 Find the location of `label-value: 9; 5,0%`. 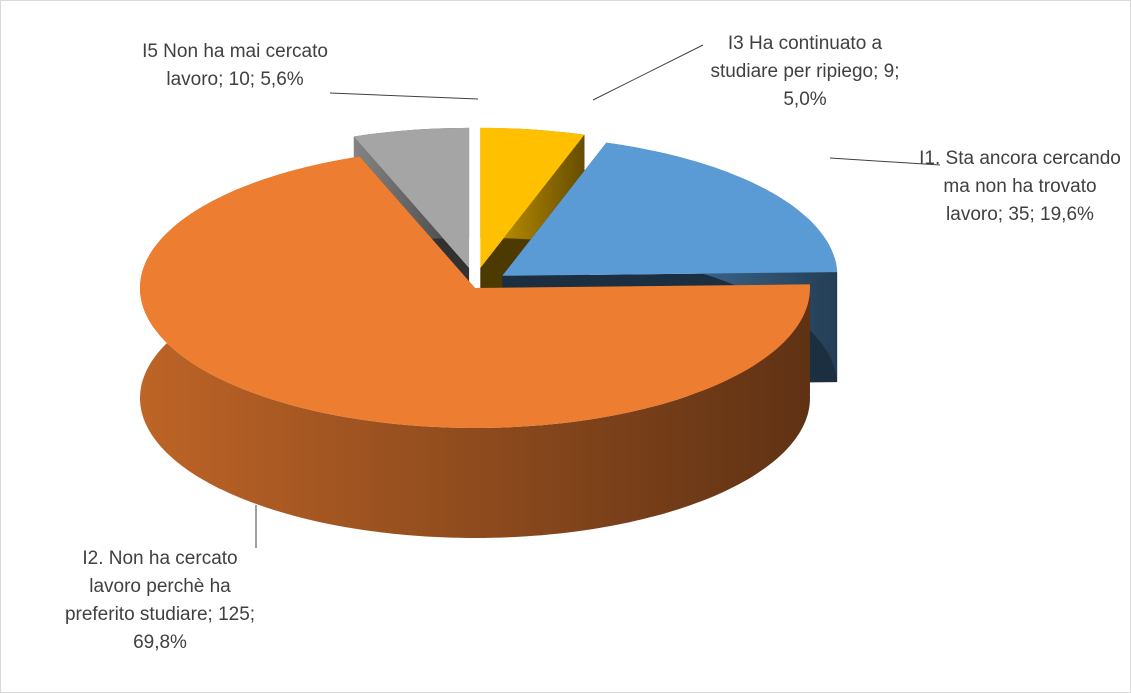

label-value: 9; 5,0% is located at coordinates (844, 85).